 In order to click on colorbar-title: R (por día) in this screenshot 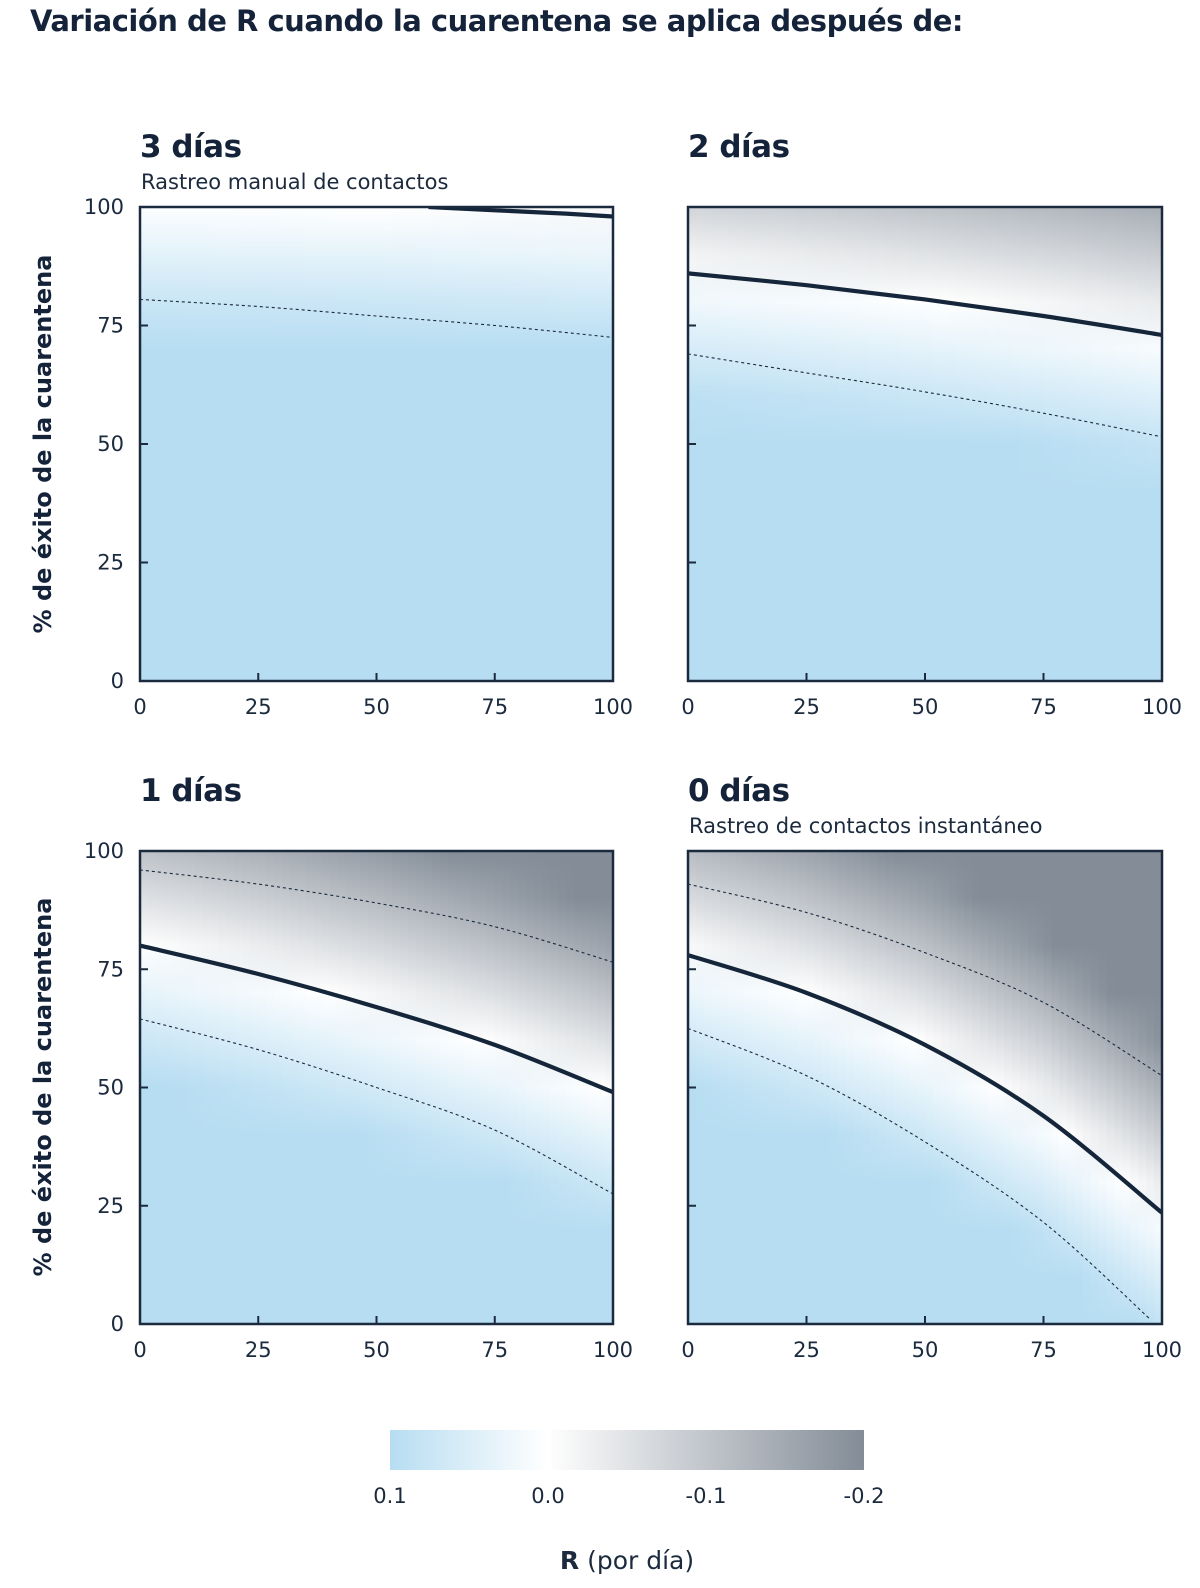, I will do `click(627, 1560)`.